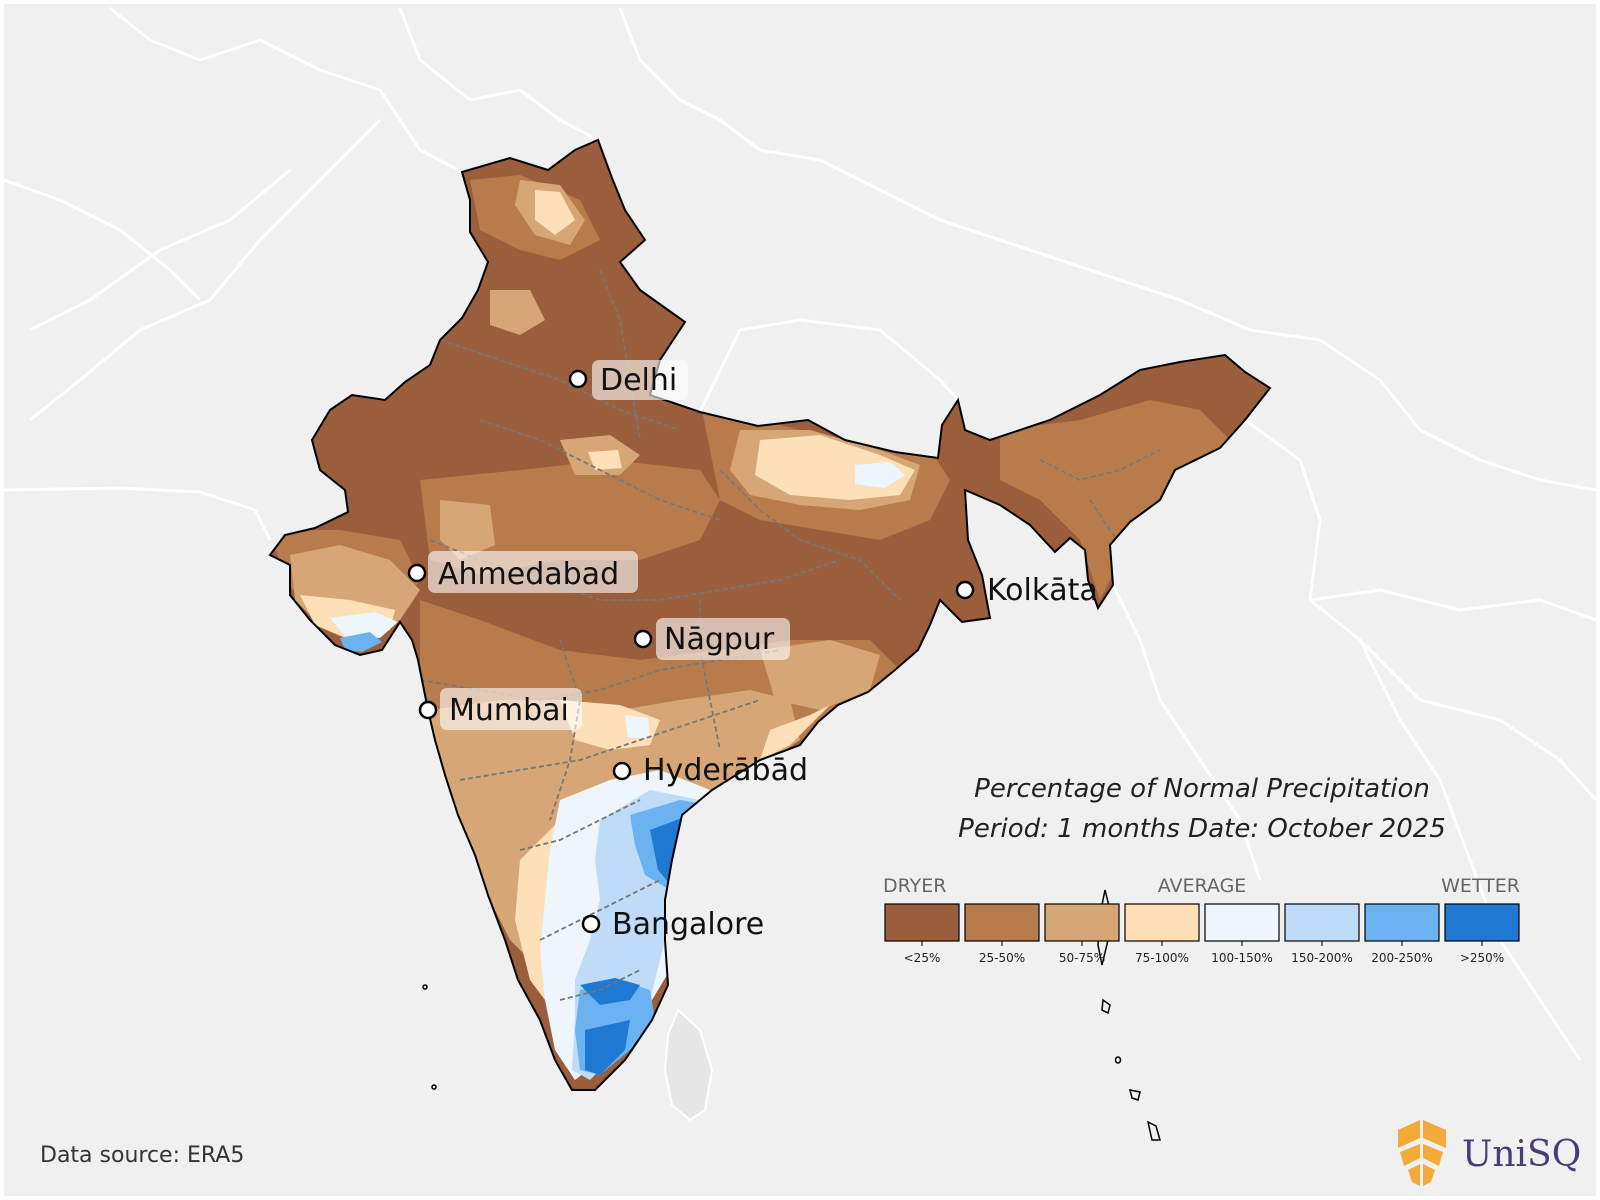 The height and width of the screenshot is (1200, 1600). I want to click on city-ahmedabad: Ahmedabad, so click(522, 572).